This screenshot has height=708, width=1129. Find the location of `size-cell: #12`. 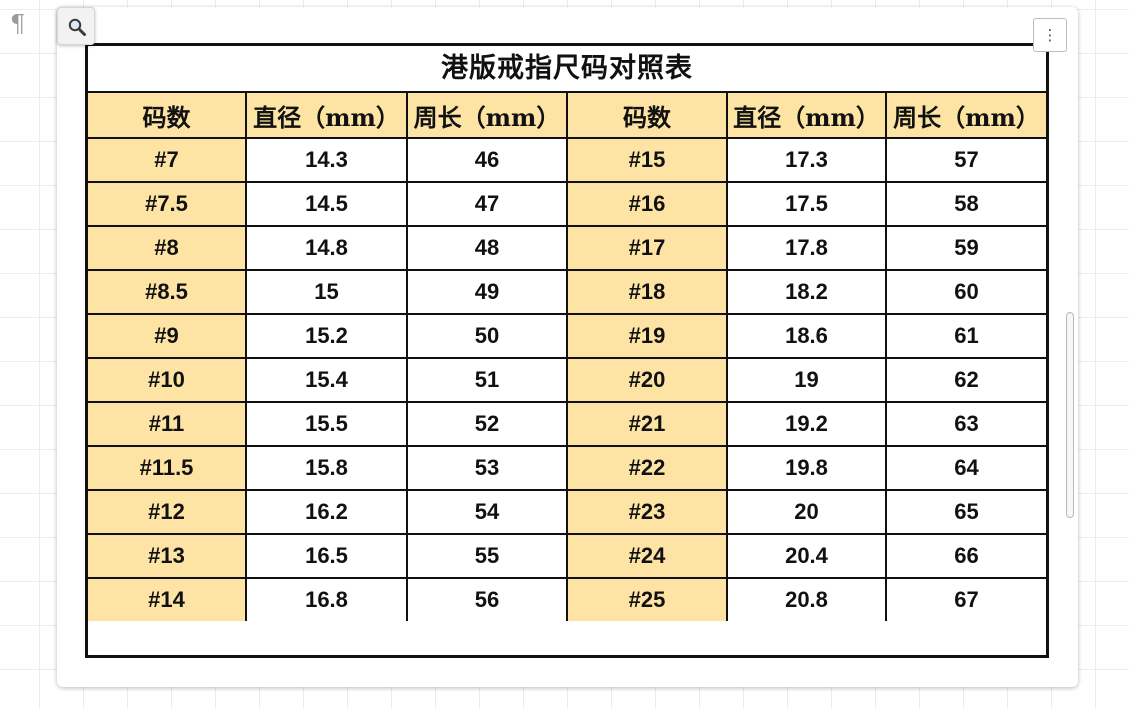

size-cell: #12 is located at coordinates (167, 512).